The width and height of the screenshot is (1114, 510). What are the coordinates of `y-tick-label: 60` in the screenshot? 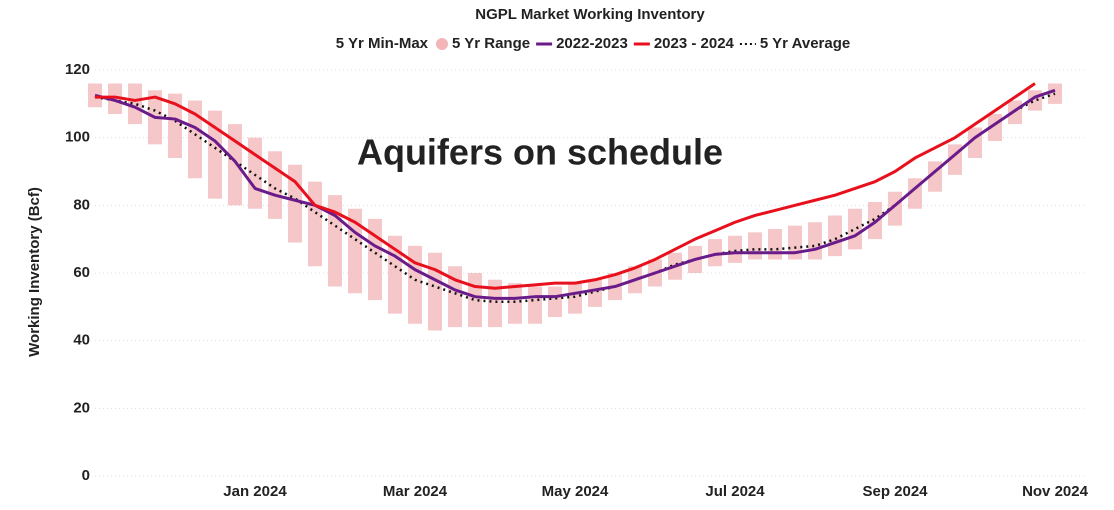 It's located at (81, 272).